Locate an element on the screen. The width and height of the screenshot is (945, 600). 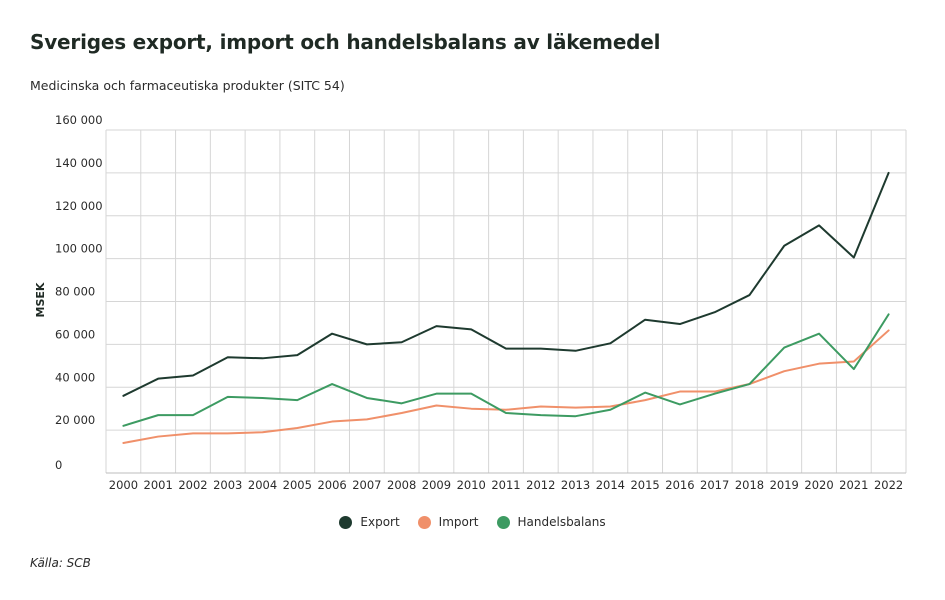
y-tick-label-6: 120 000 is located at coordinates (79, 206).